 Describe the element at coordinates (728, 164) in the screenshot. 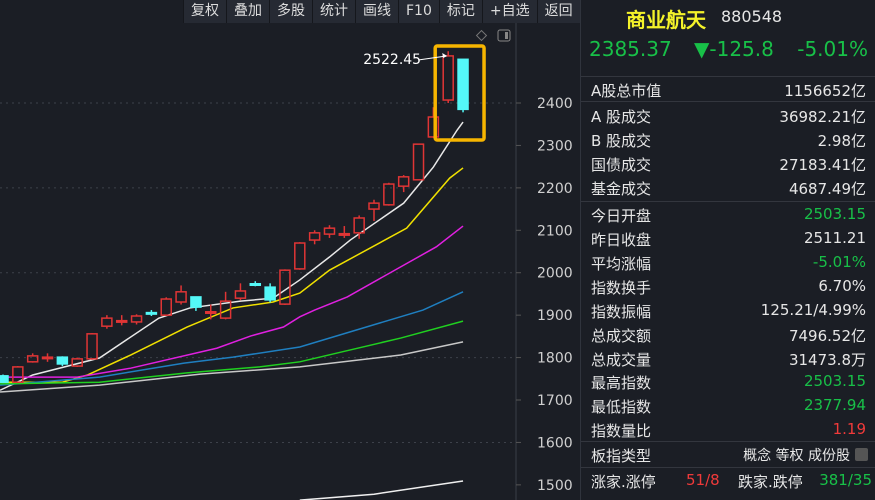

I see `stat-row: 国债成交 27183.41亿` at that location.